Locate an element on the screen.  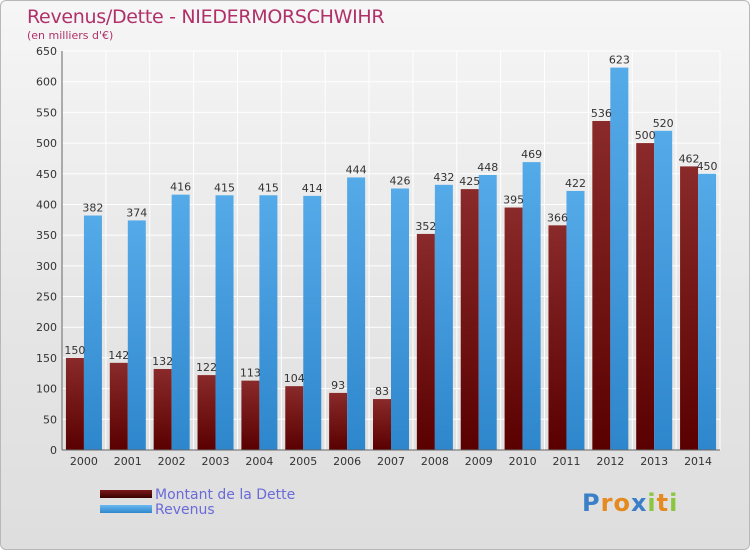
data-label-revenus-2010: 469 is located at coordinates (531, 154).